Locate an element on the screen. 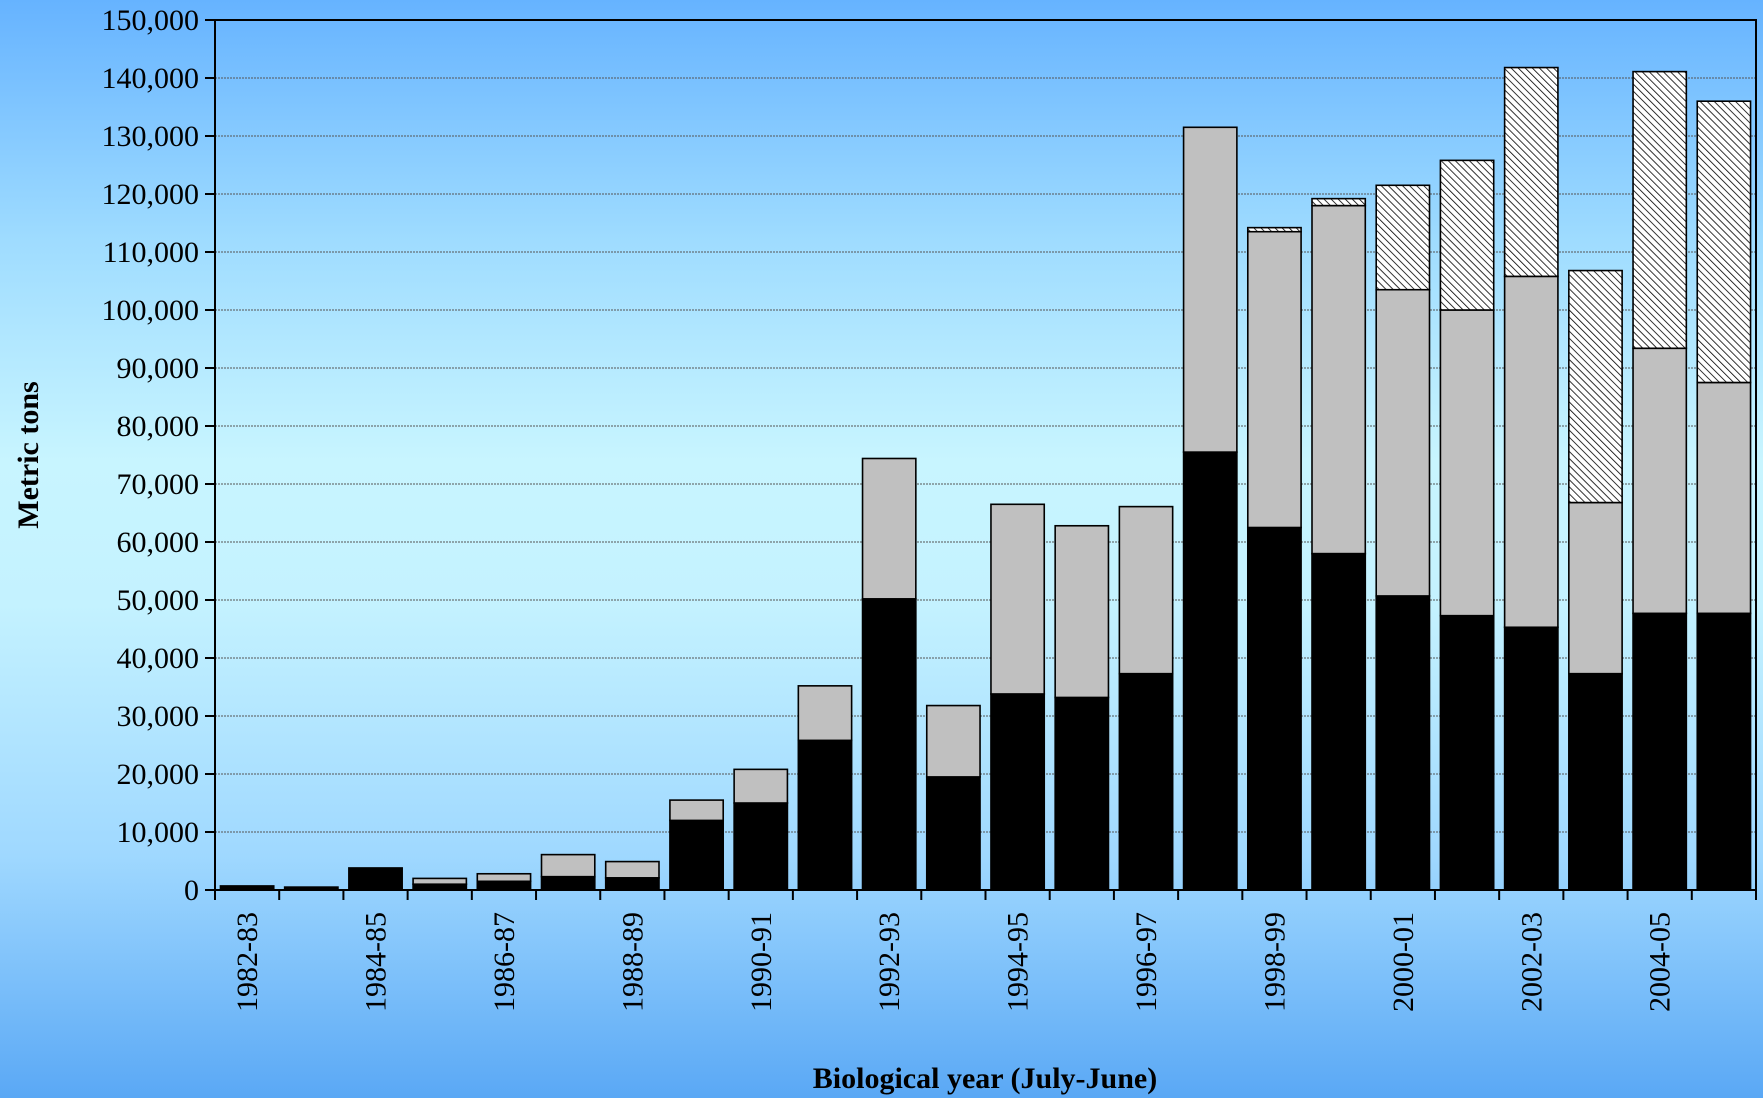 The height and width of the screenshot is (1098, 1763). y-tick-label: 140,000 is located at coordinates (151, 78).